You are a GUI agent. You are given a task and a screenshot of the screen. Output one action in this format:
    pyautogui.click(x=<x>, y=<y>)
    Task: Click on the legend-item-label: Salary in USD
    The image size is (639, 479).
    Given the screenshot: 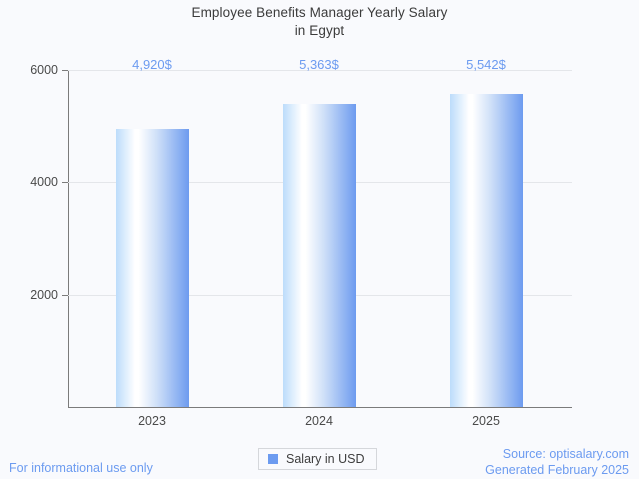 What is the action you would take?
    pyautogui.click(x=325, y=458)
    